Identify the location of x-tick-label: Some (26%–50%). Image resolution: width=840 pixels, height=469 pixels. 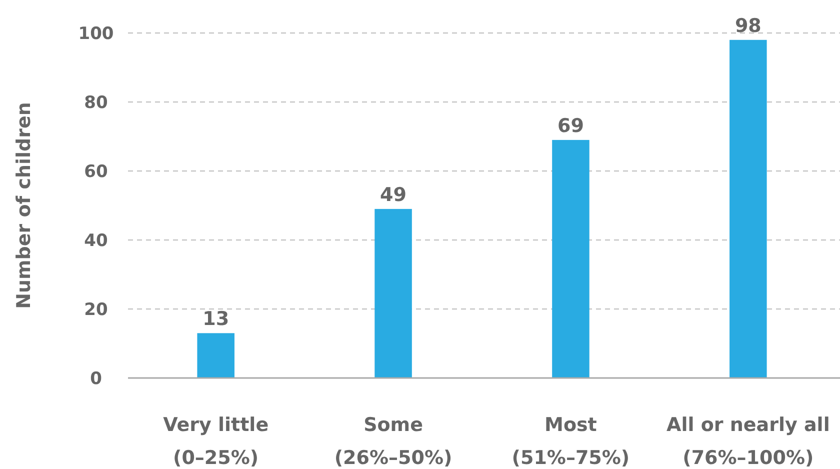
(393, 441).